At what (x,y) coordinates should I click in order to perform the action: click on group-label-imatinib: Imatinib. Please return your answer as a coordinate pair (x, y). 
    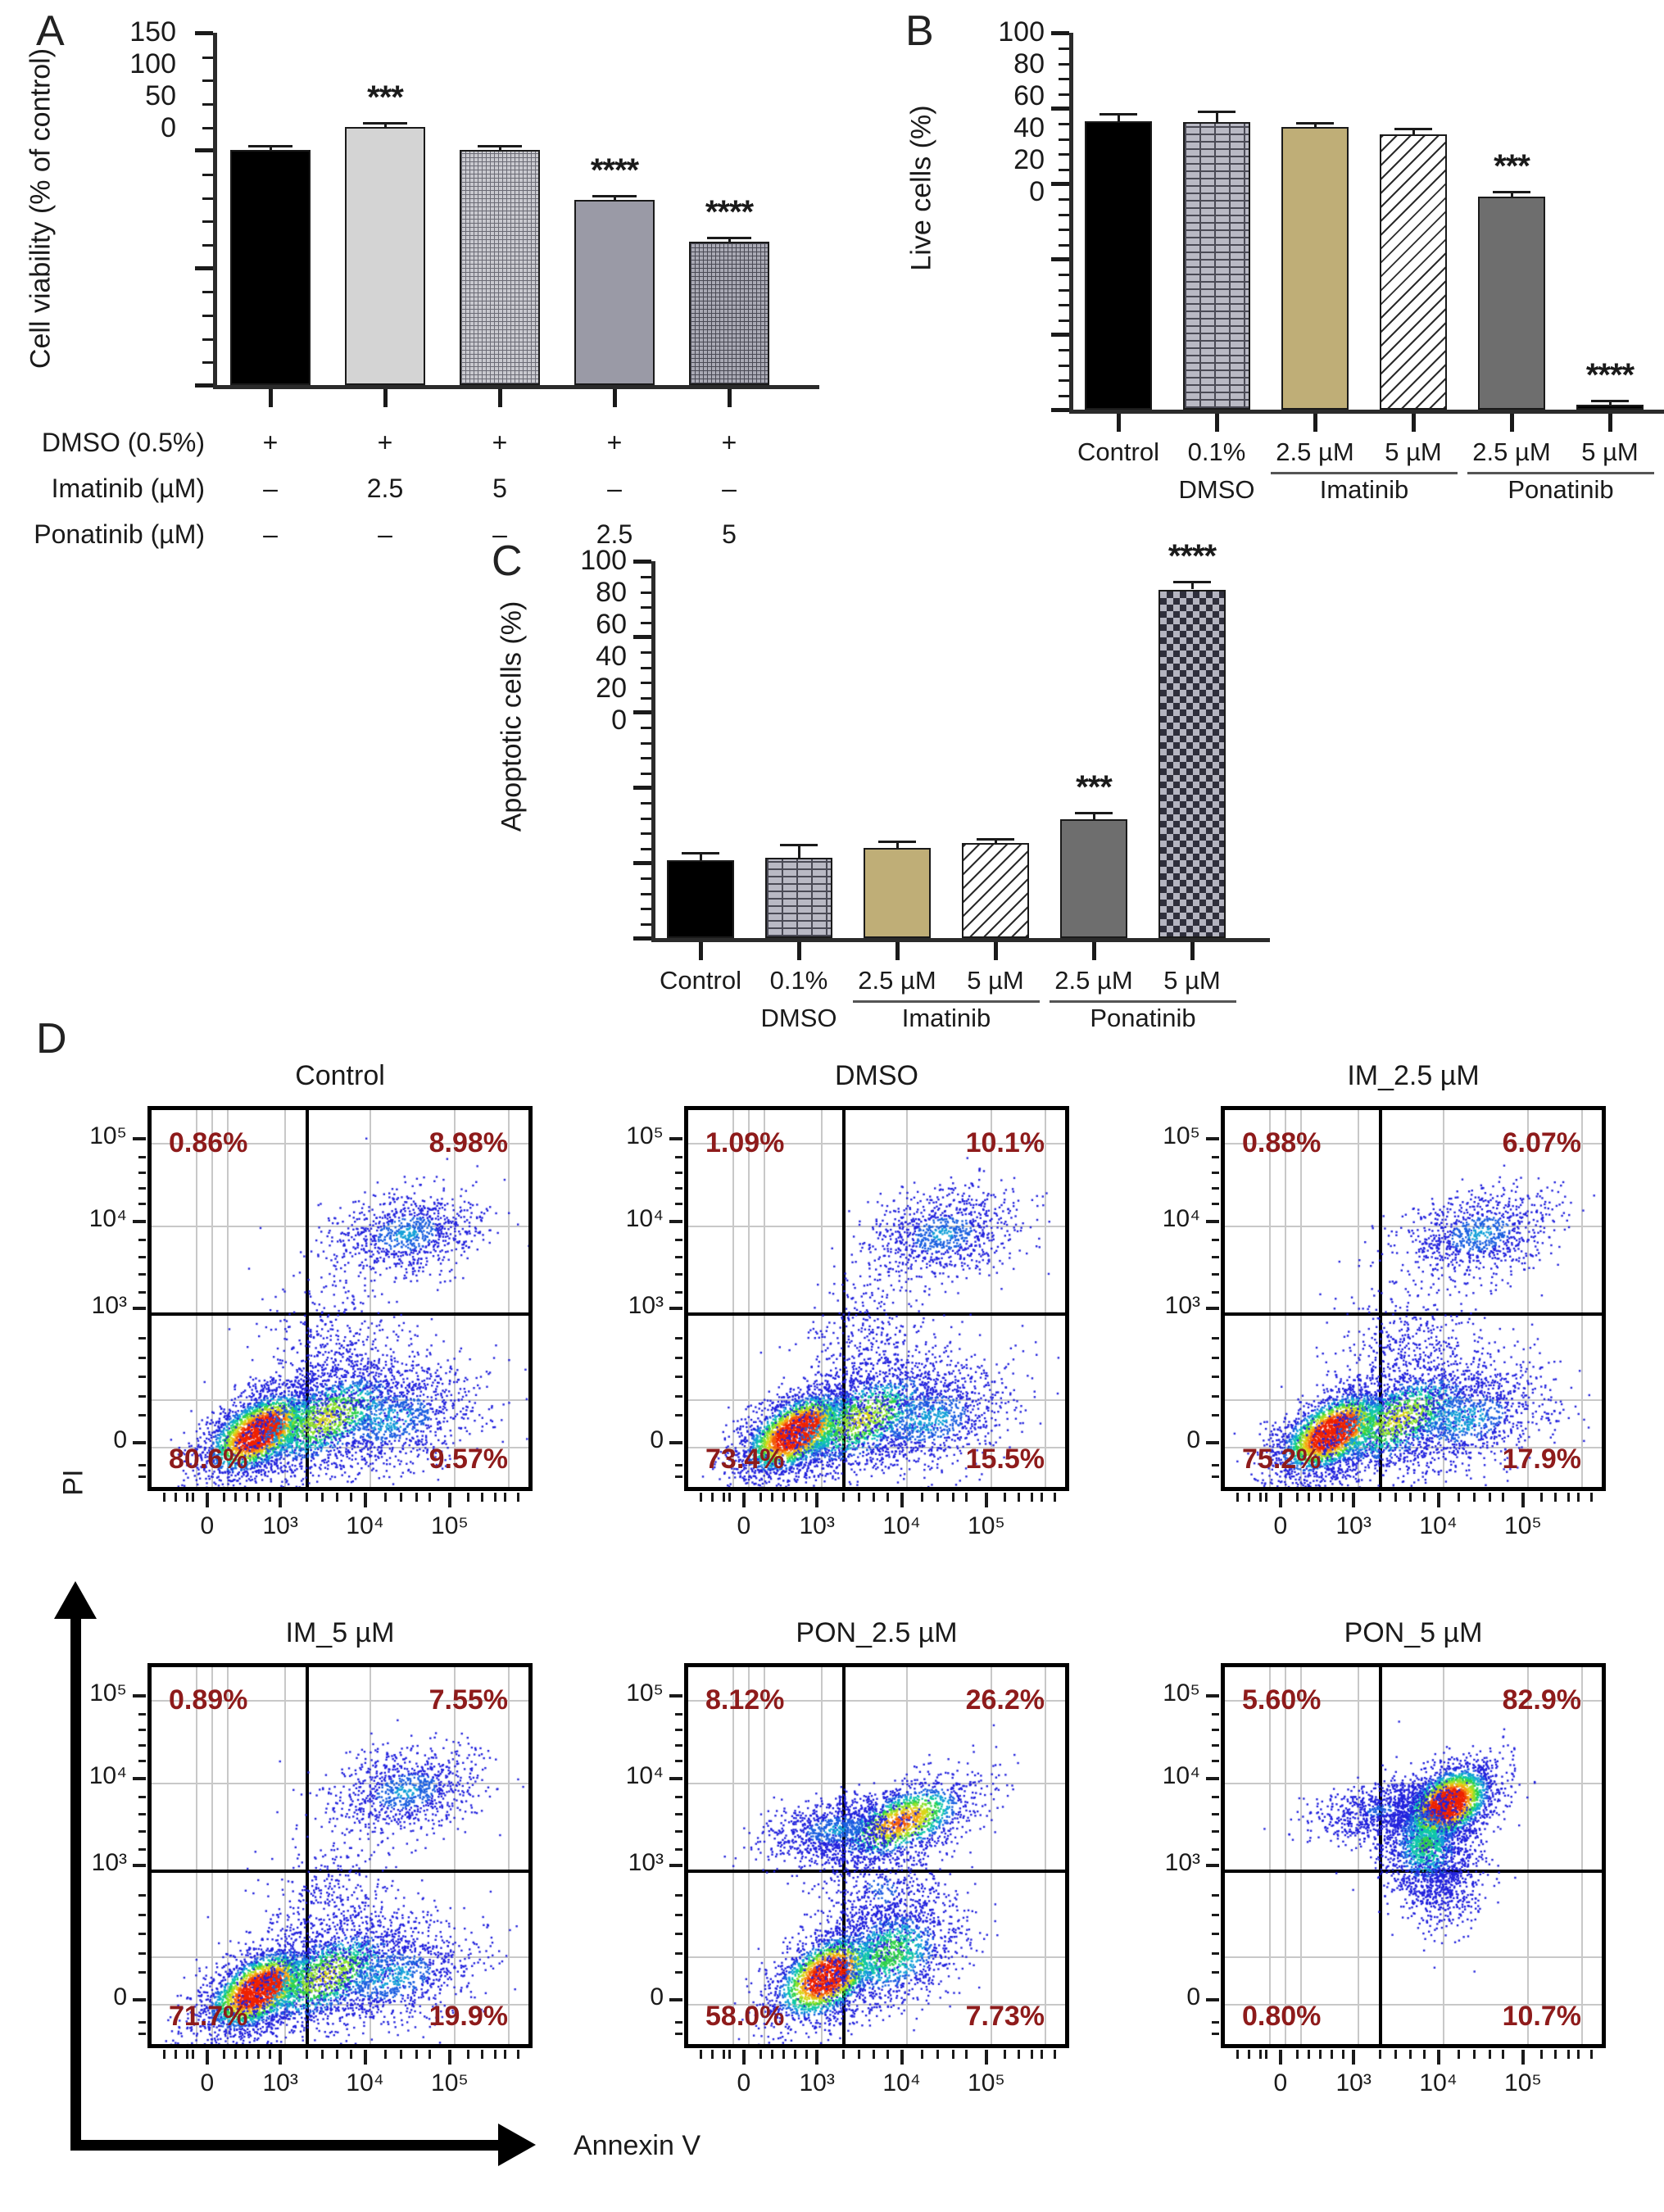
    Looking at the image, I should click on (1364, 489).